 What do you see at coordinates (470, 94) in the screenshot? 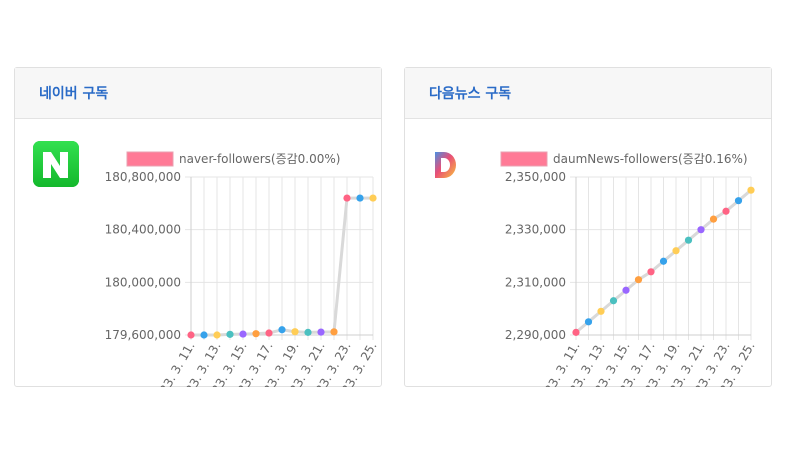
I see `daum-card-title: 다음뉴스 구독` at bounding box center [470, 94].